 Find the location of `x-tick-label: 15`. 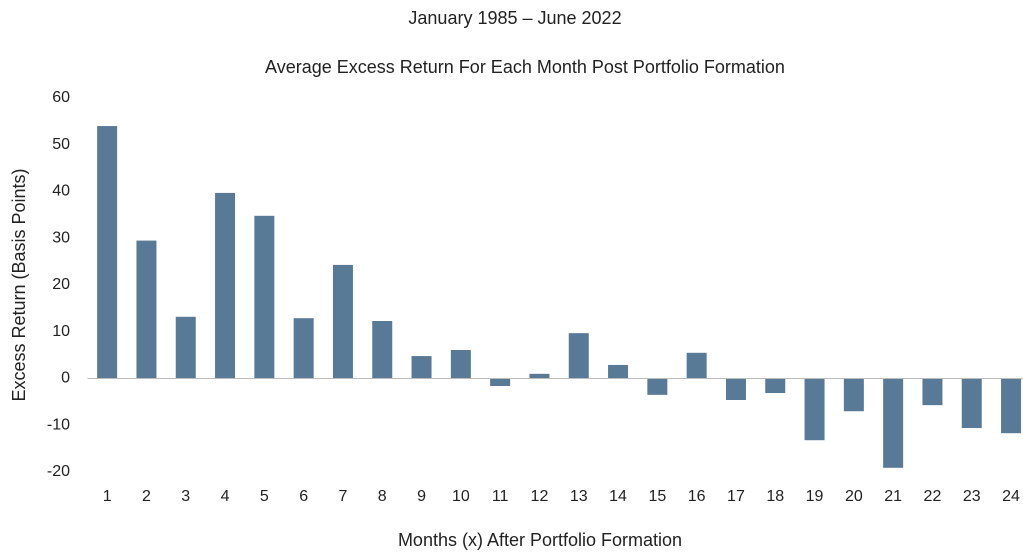

x-tick-label: 15 is located at coordinates (657, 496).